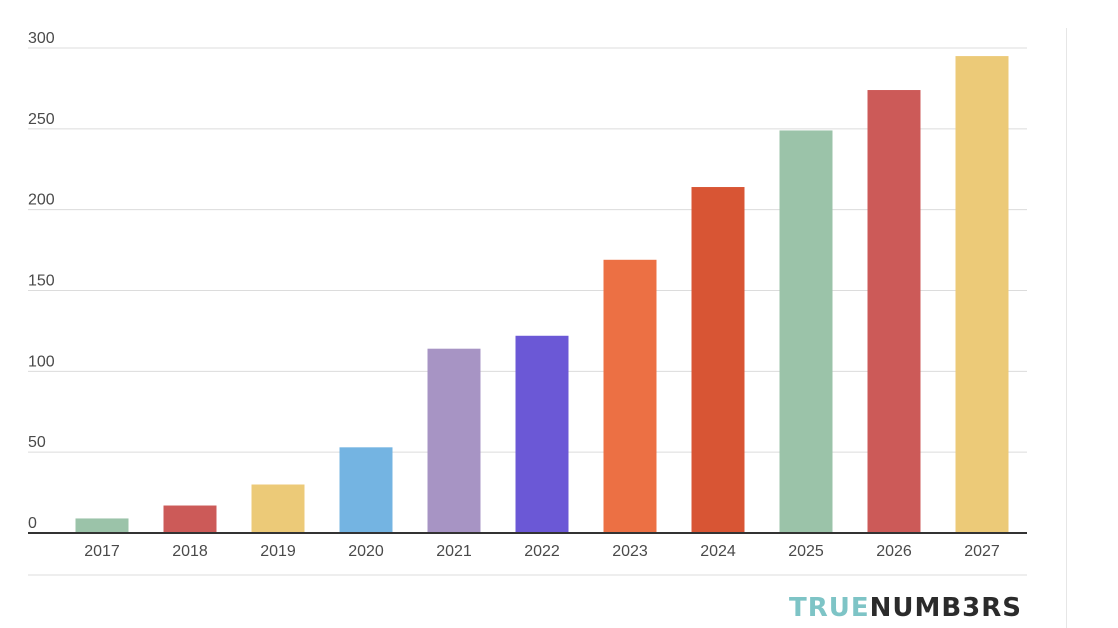 The width and height of the screenshot is (1118, 628). I want to click on x-tick-label: 2024, so click(718, 551).